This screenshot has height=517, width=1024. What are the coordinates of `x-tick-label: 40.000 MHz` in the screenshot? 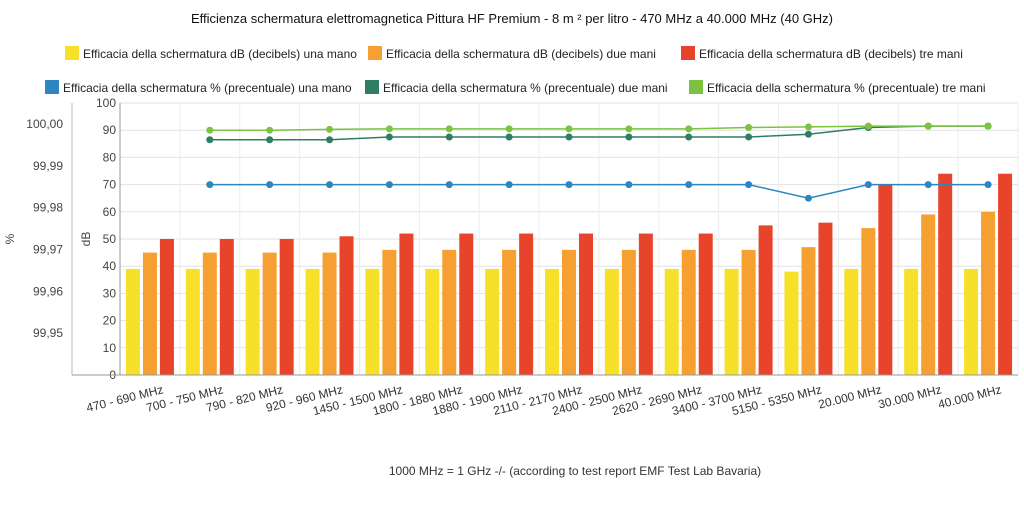 It's located at (970, 396).